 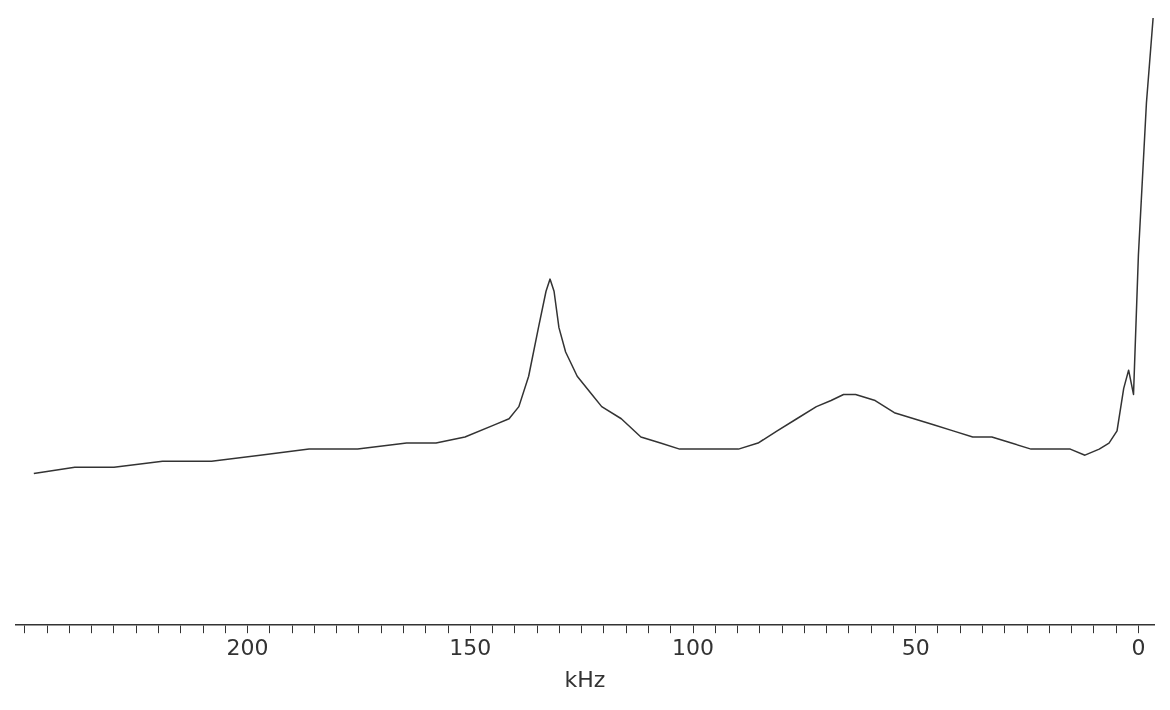 I want to click on x-tick-label: 0, so click(x=1138, y=648).